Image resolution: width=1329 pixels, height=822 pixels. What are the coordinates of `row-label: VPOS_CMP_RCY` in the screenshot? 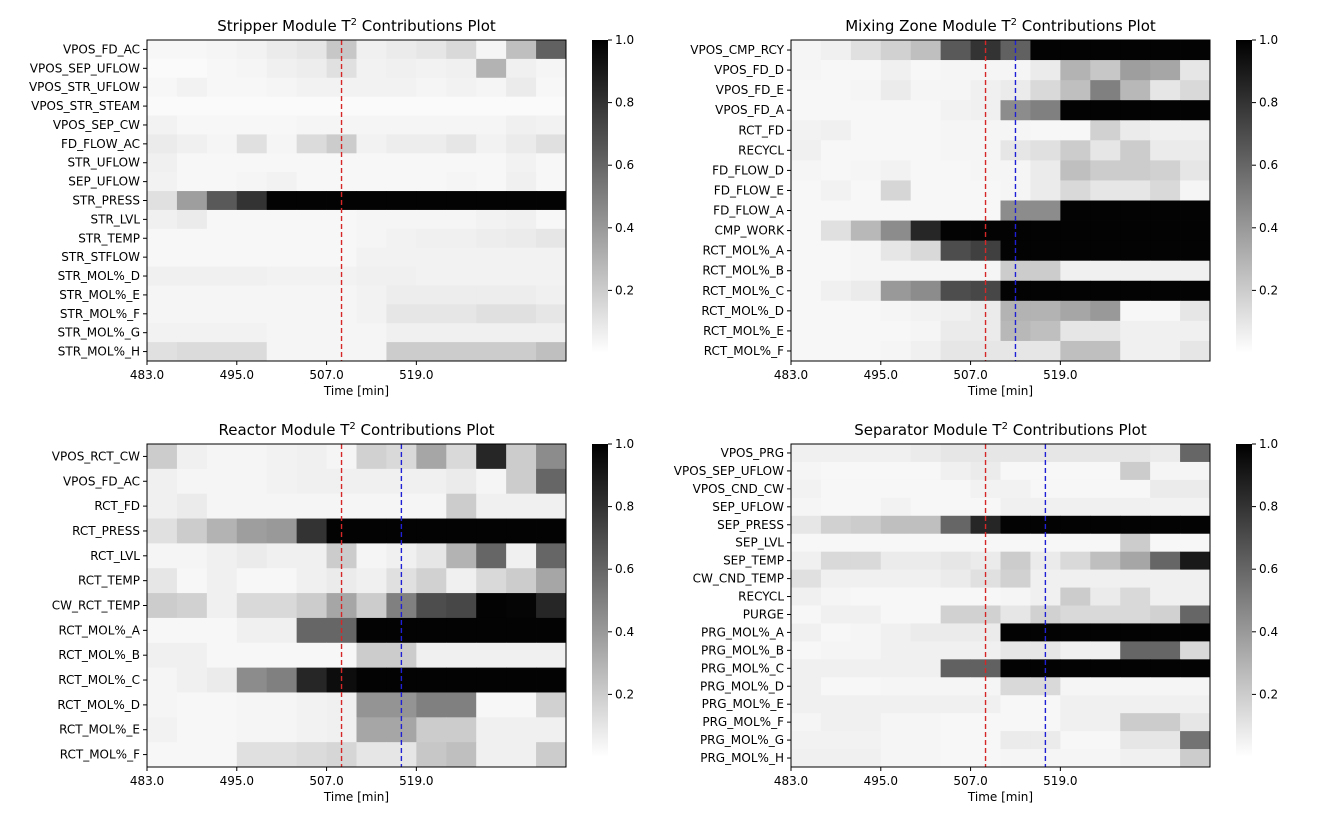 It's located at (737, 50).